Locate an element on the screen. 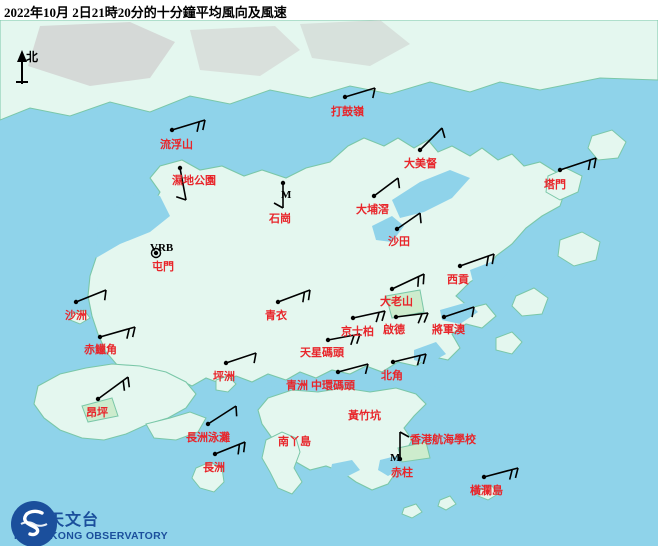 The height and width of the screenshot is (546, 658). station-label: 西貢 is located at coordinates (458, 280).